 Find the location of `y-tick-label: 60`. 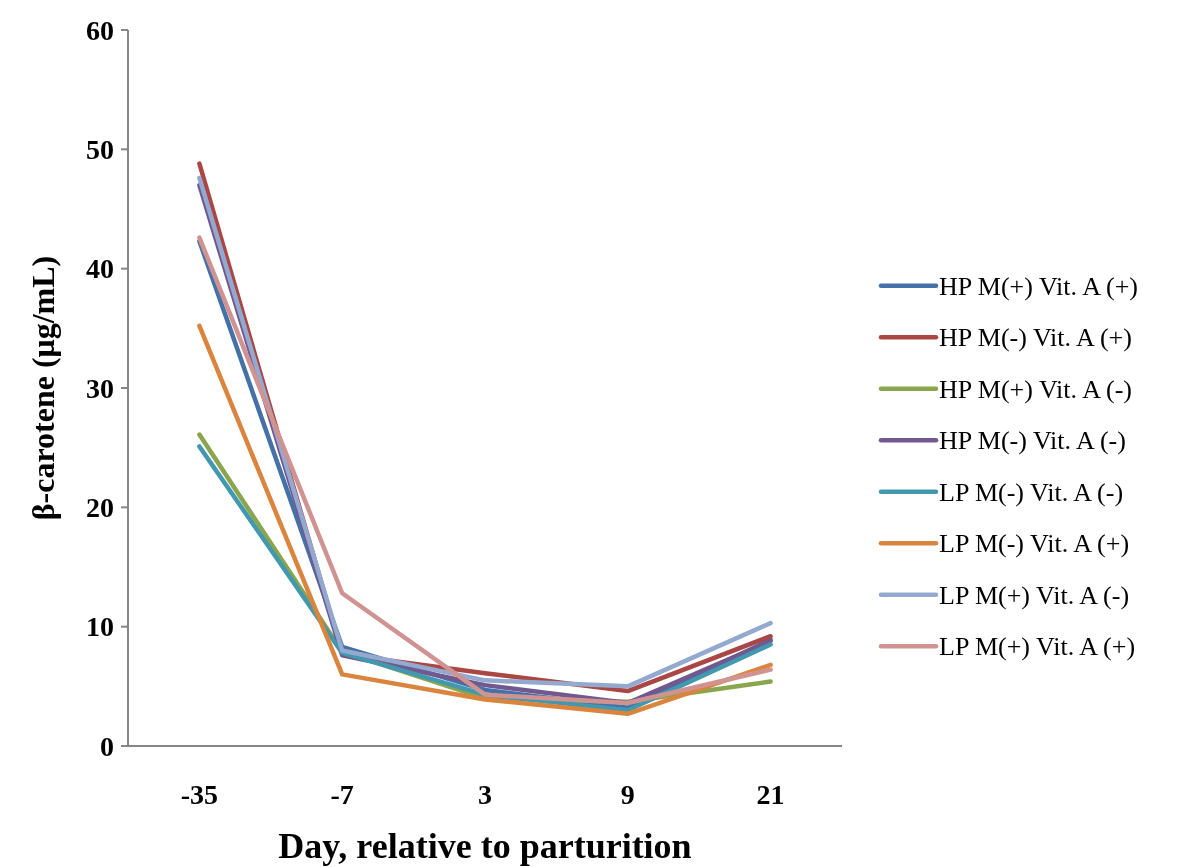

y-tick-label: 60 is located at coordinates (100, 30).